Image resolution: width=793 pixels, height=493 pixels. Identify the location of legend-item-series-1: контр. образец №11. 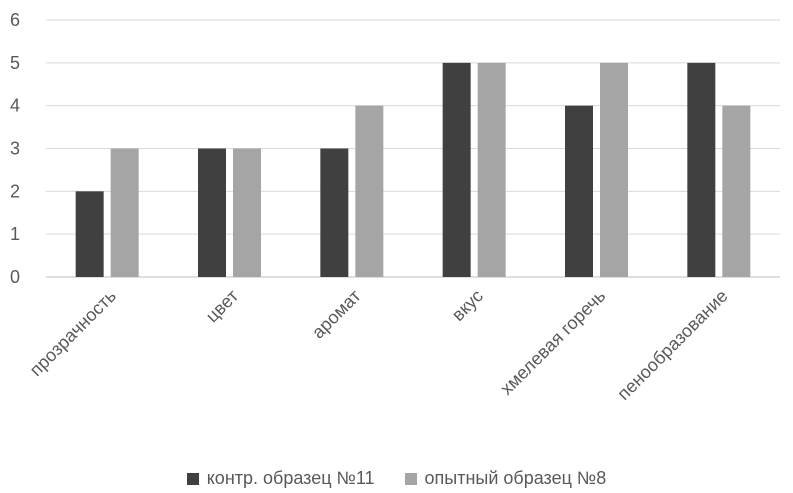
(280, 478).